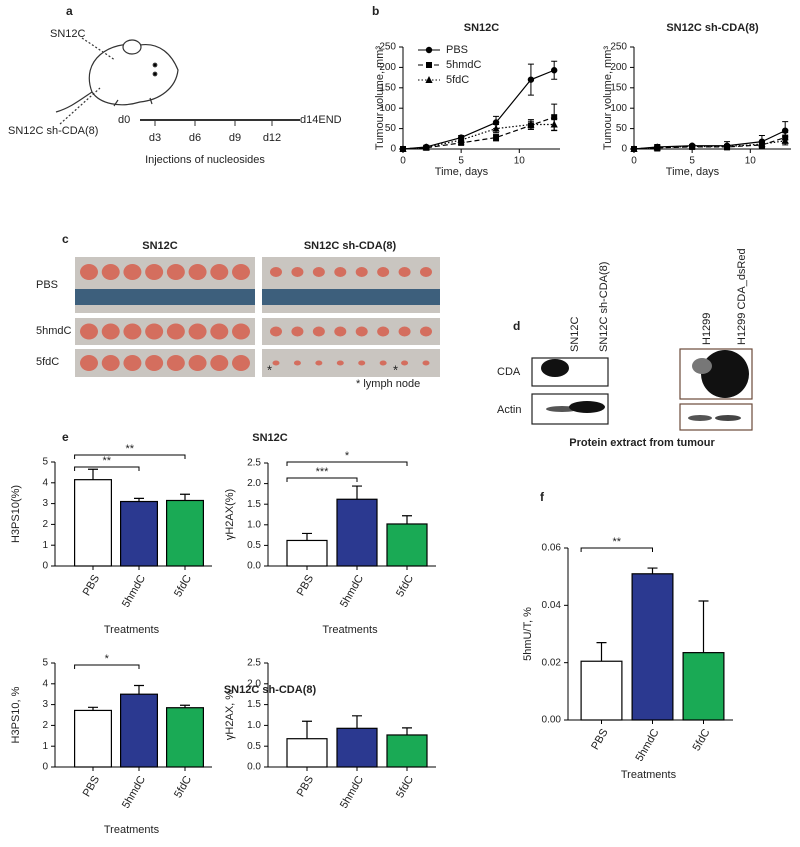 Image resolution: width=800 pixels, height=847 pixels. Describe the element at coordinates (429, 79) in the screenshot. I see `legend-marker` at that location.